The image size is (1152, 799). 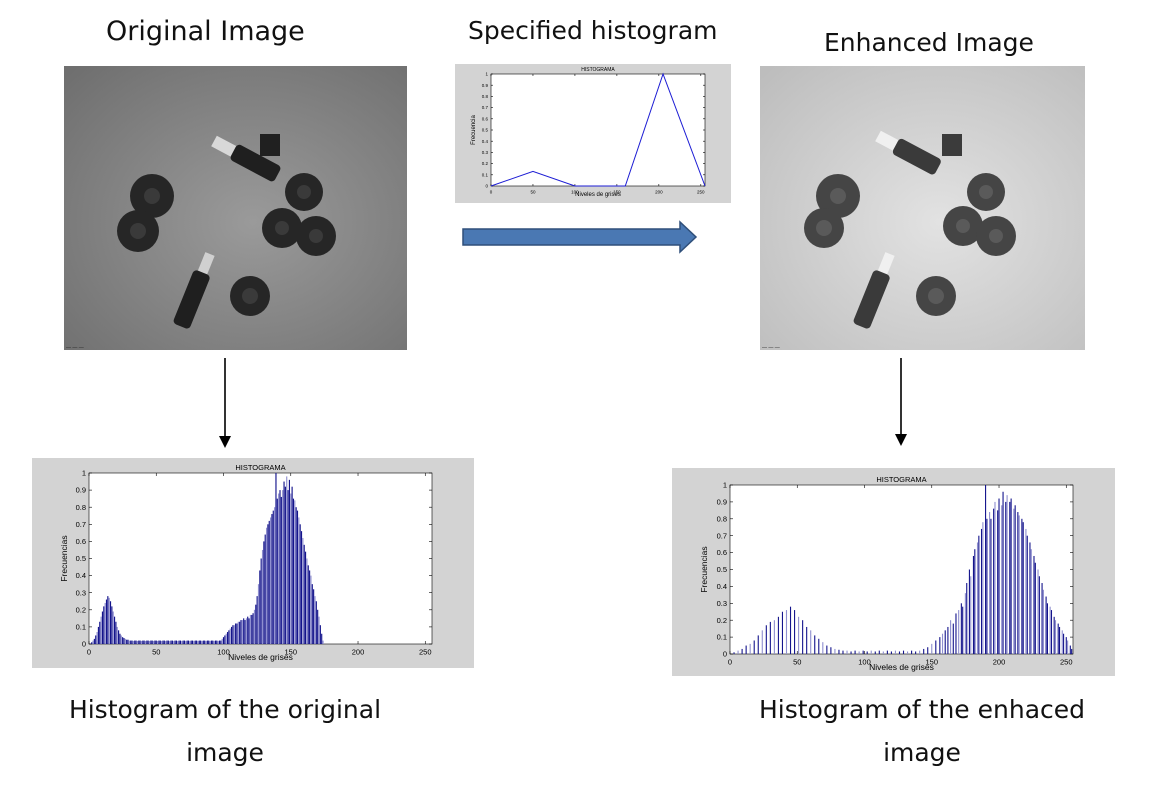 What do you see at coordinates (722, 535) in the screenshot?
I see `y-tick-label: 0.7` at bounding box center [722, 535].